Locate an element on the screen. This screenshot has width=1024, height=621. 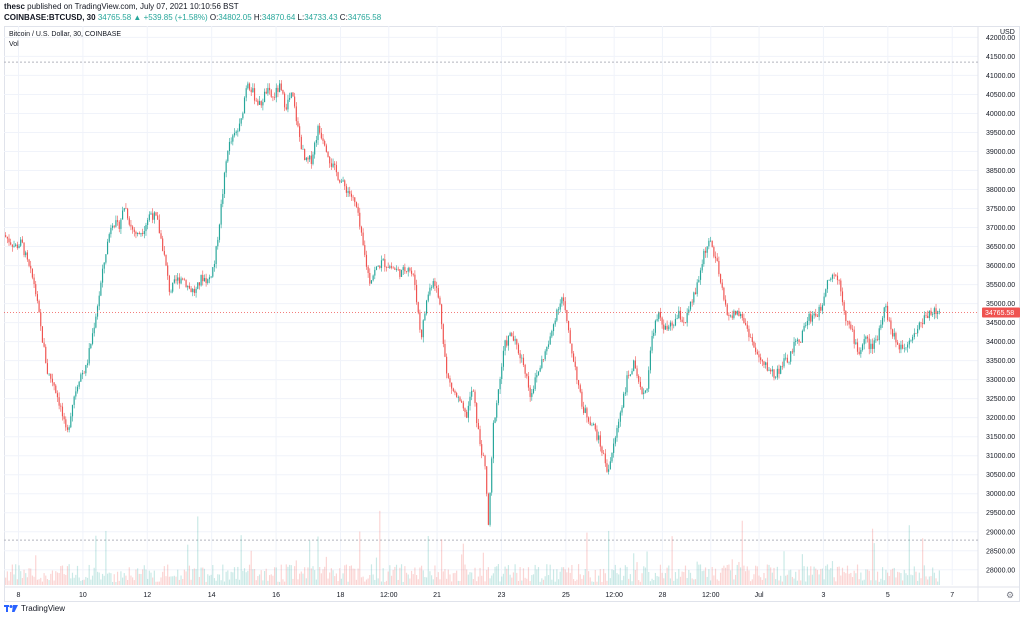
legend-volume: Vol is located at coordinates (14, 44).